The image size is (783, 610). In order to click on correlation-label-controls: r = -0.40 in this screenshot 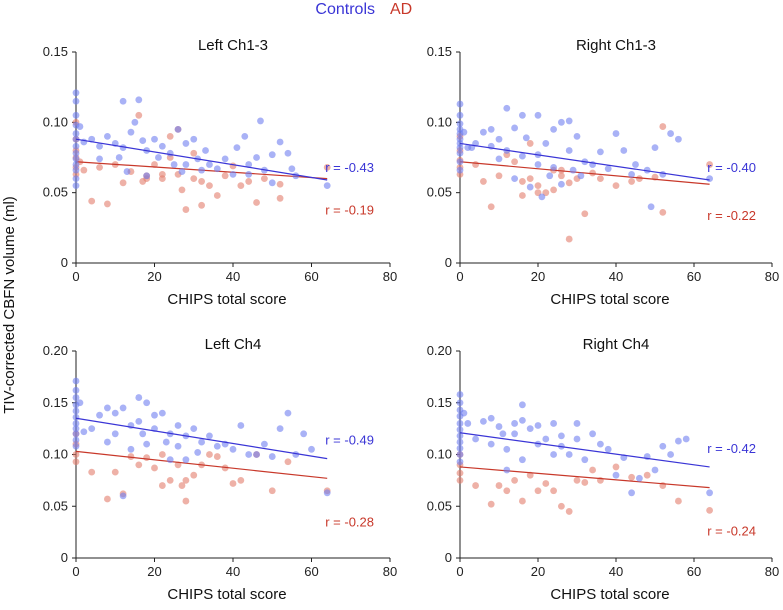, I will do `click(731, 167)`.